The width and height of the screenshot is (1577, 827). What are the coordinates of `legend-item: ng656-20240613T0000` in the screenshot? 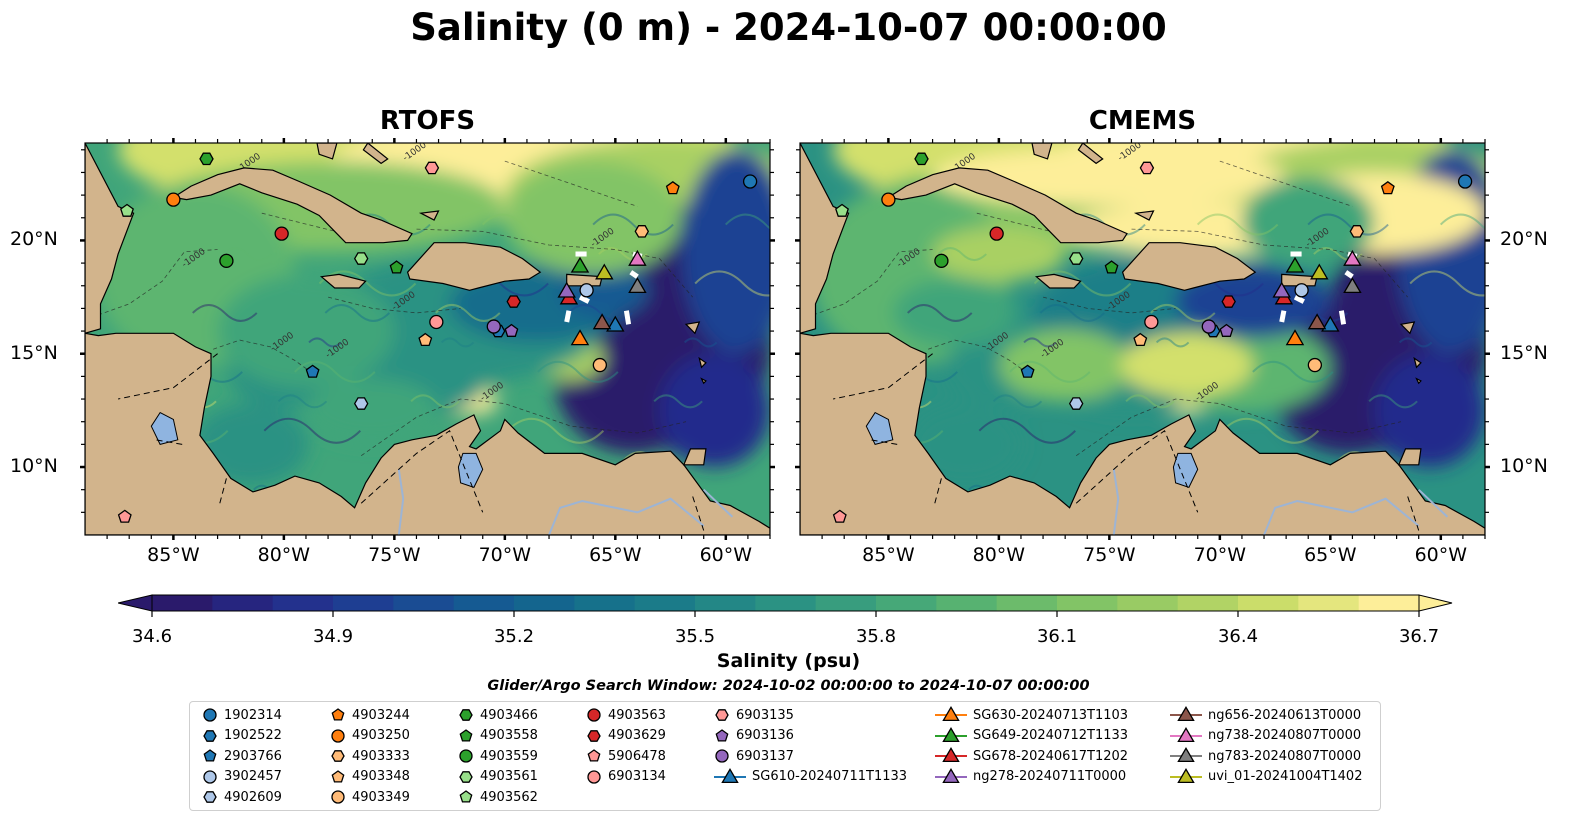 It's located at (1265, 715).